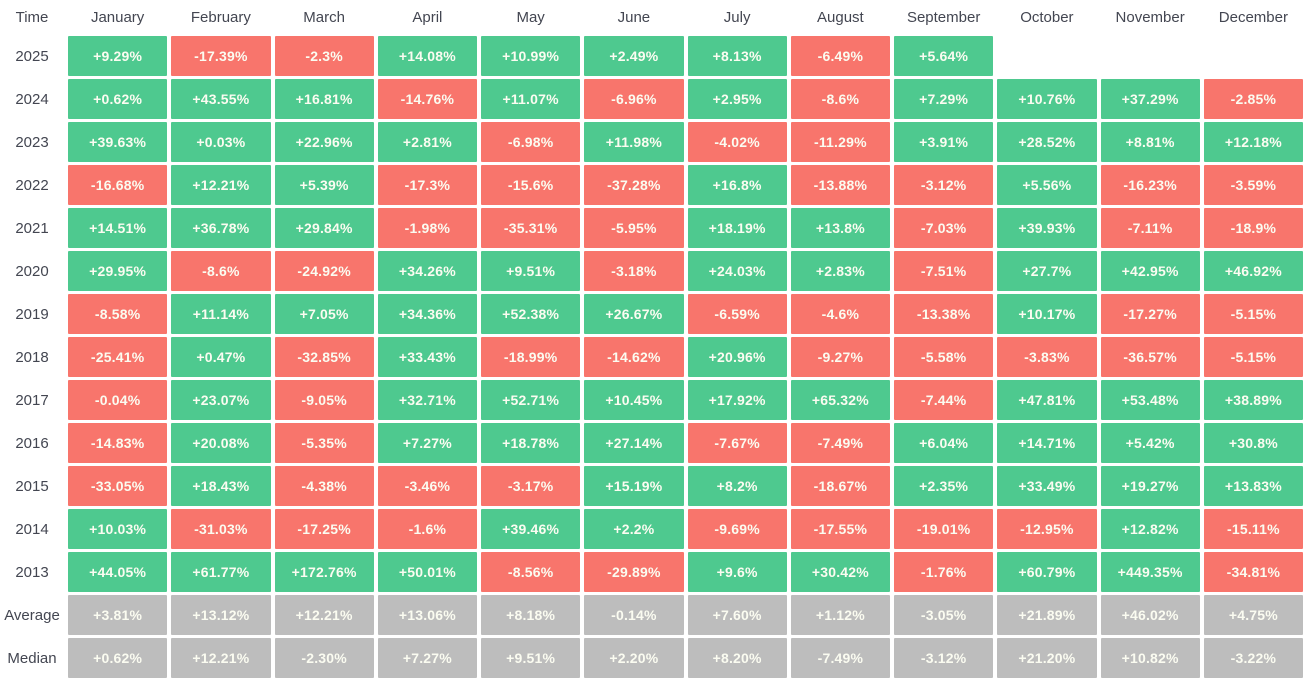 This screenshot has height=685, width=1303. Describe the element at coordinates (1150, 185) in the screenshot. I see `return-cell: -16.23%` at that location.